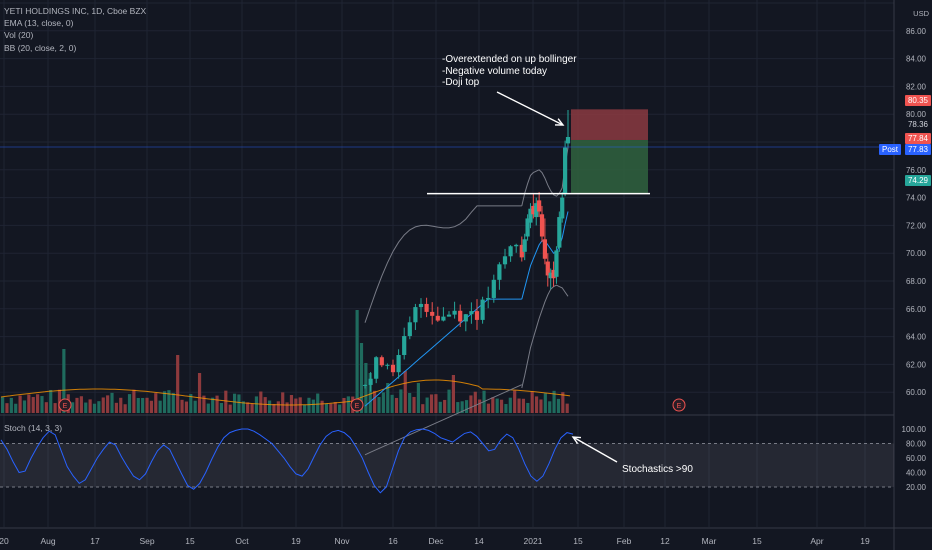  Describe the element at coordinates (40, 47) in the screenshot. I see `legend-bb: BB (20, close, 2, 0)` at that location.